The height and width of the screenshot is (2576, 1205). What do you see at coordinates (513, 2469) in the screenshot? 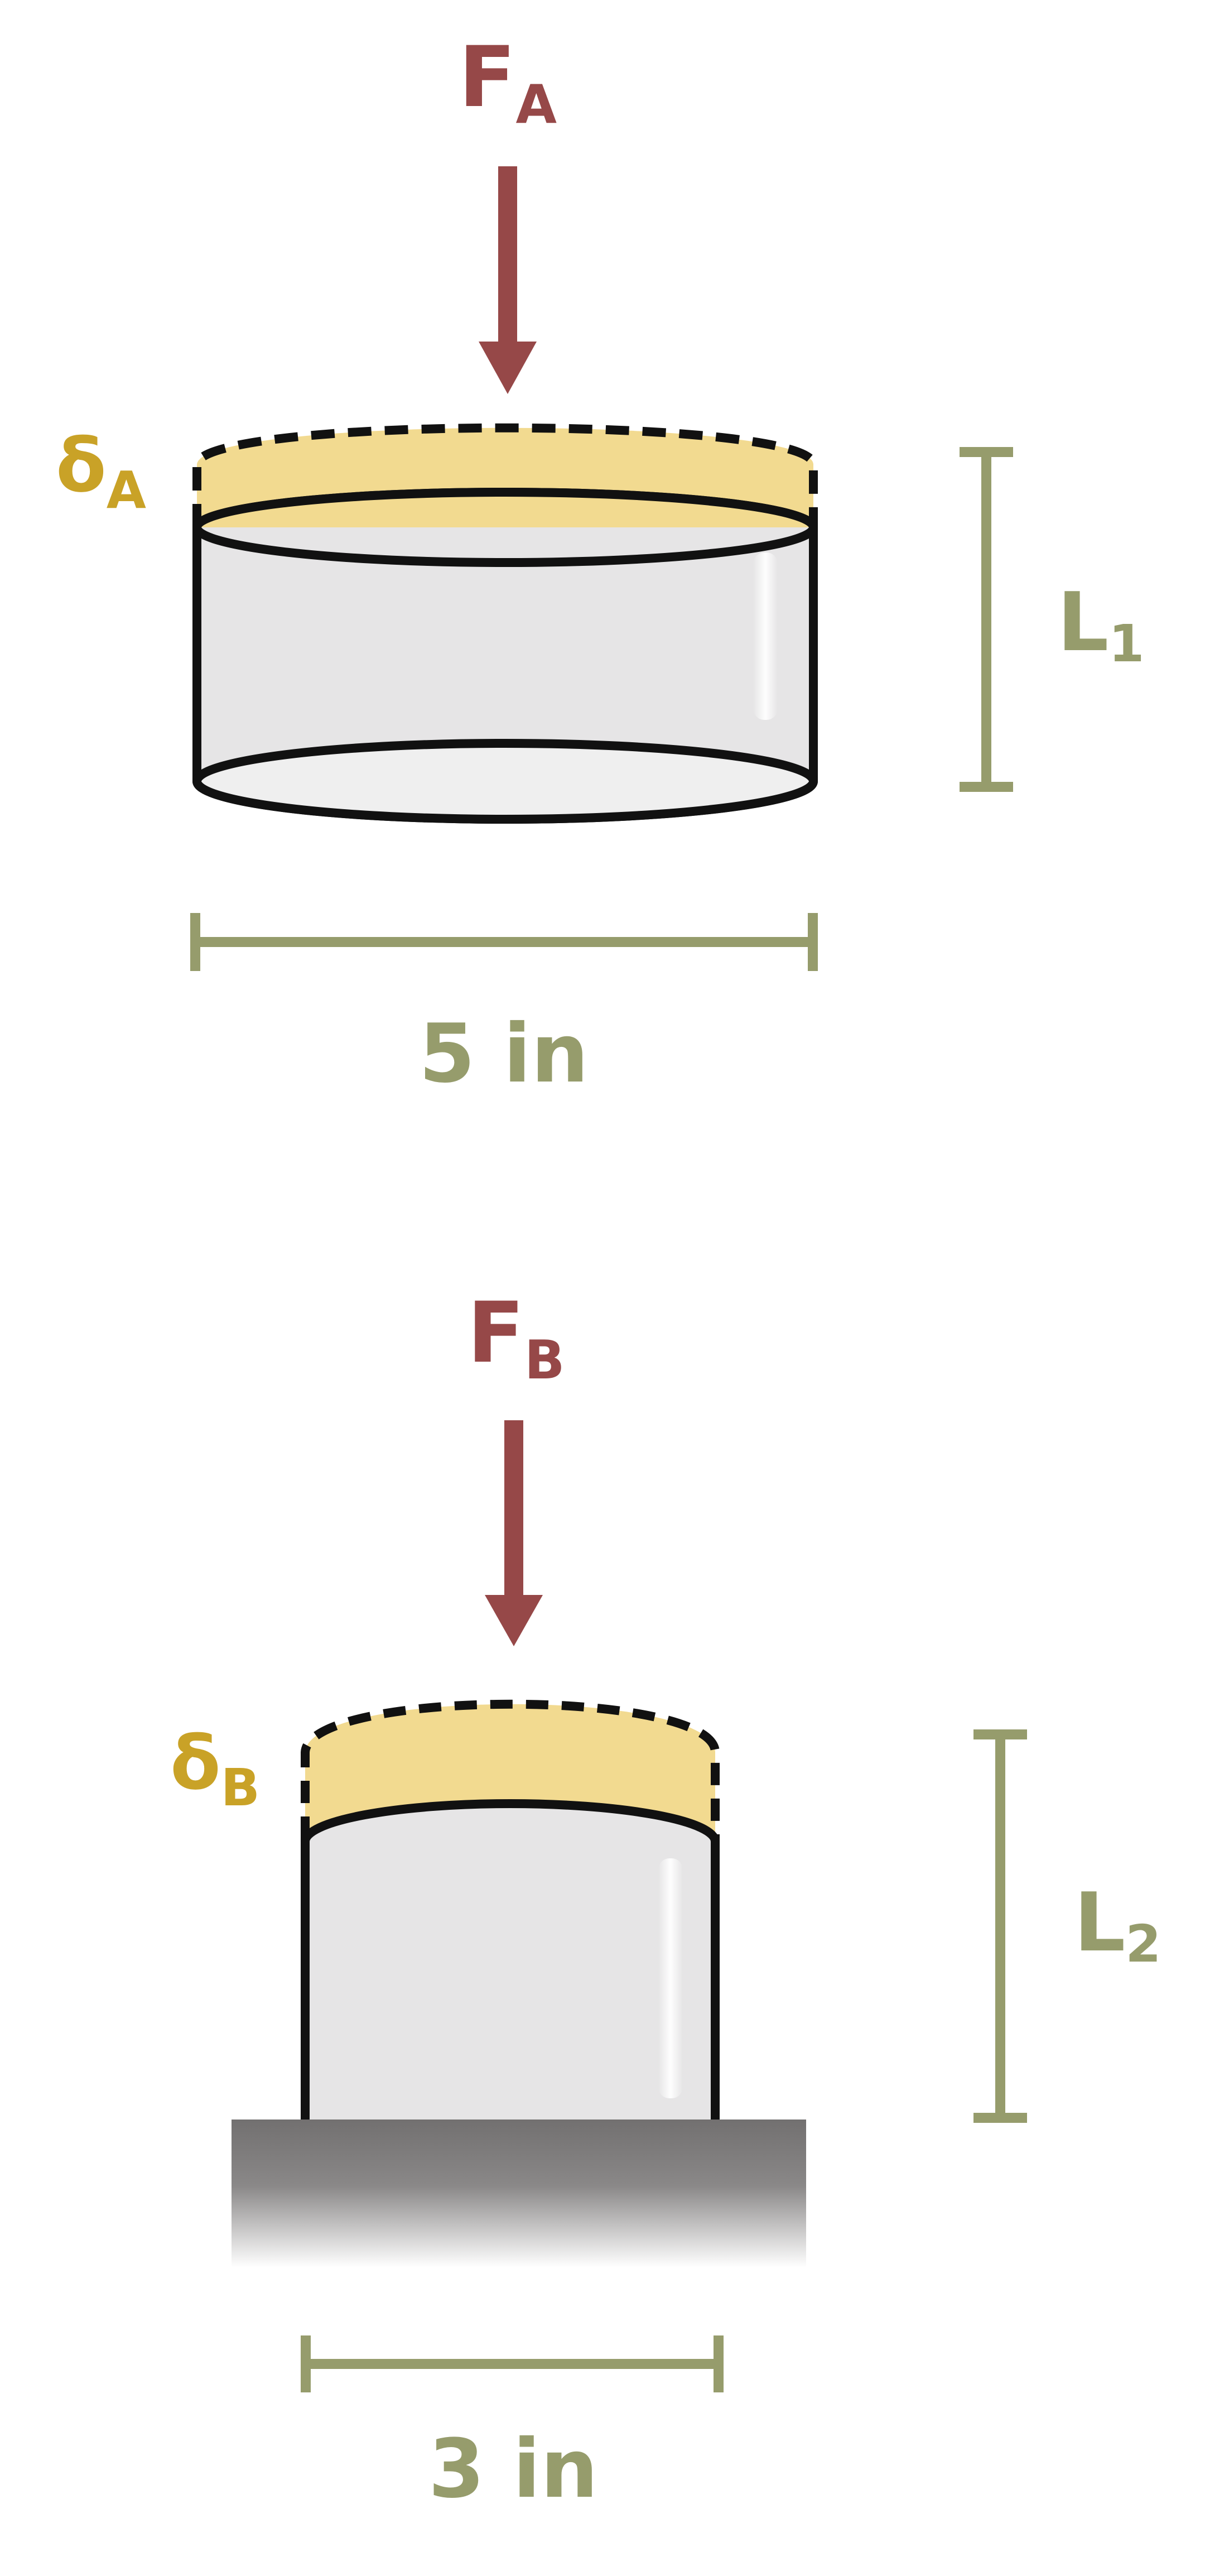
I see `diameter-b-label: 3 in` at bounding box center [513, 2469].